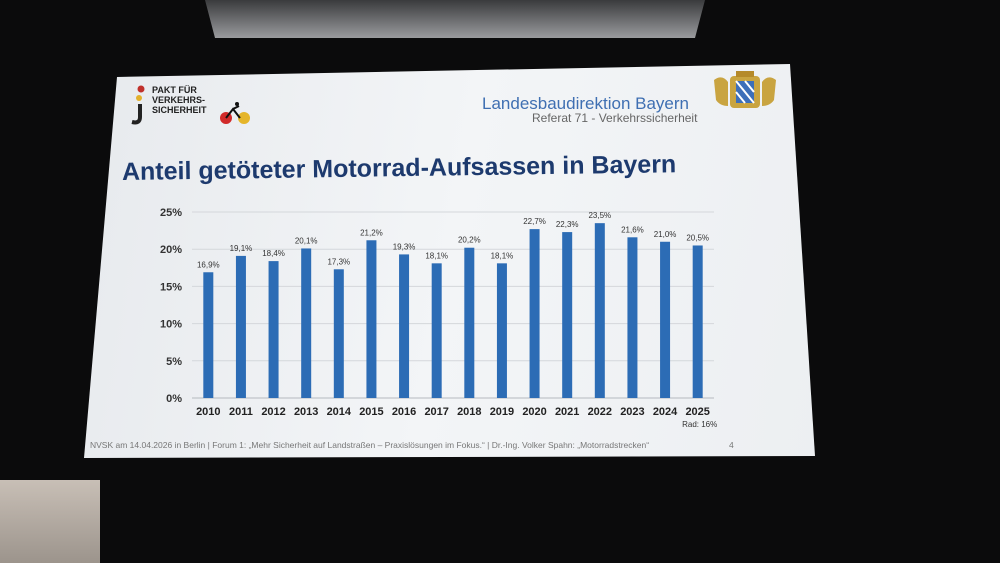  I want to click on x-tick-label: 2014, so click(339, 412).